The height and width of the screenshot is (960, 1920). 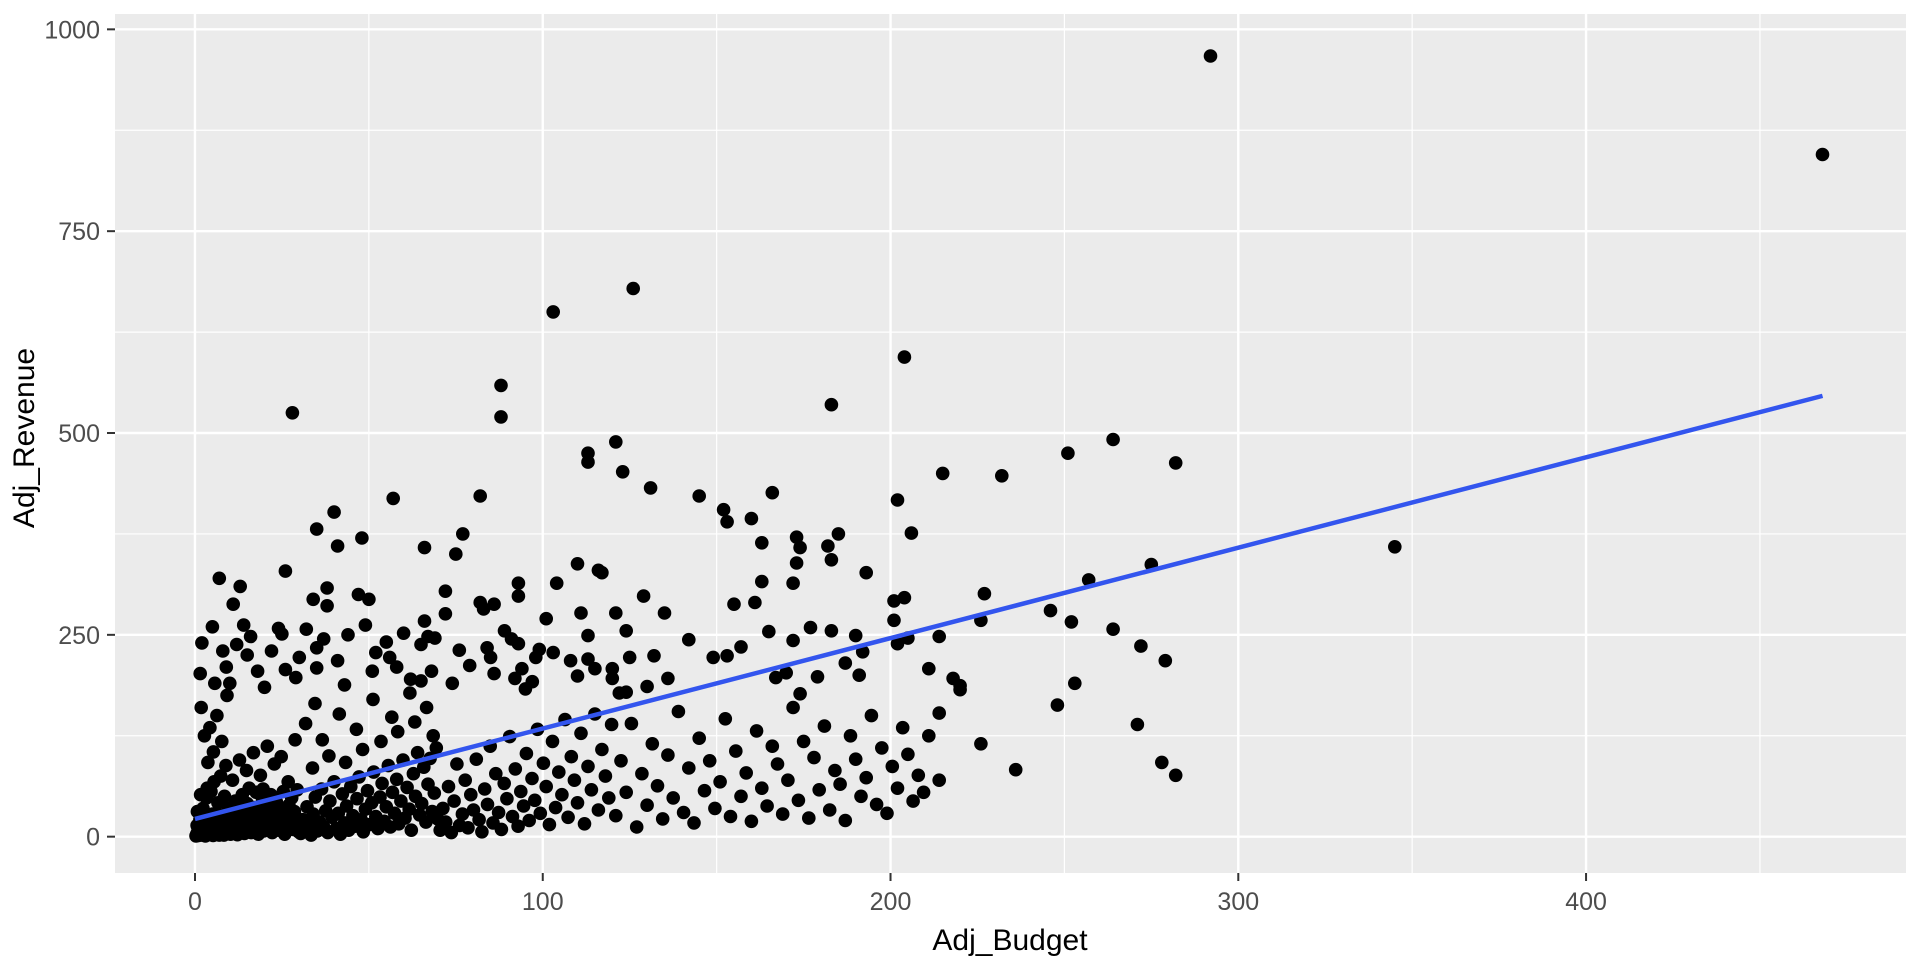 What do you see at coordinates (79, 232) in the screenshot?
I see `y-tick-label: 750` at bounding box center [79, 232].